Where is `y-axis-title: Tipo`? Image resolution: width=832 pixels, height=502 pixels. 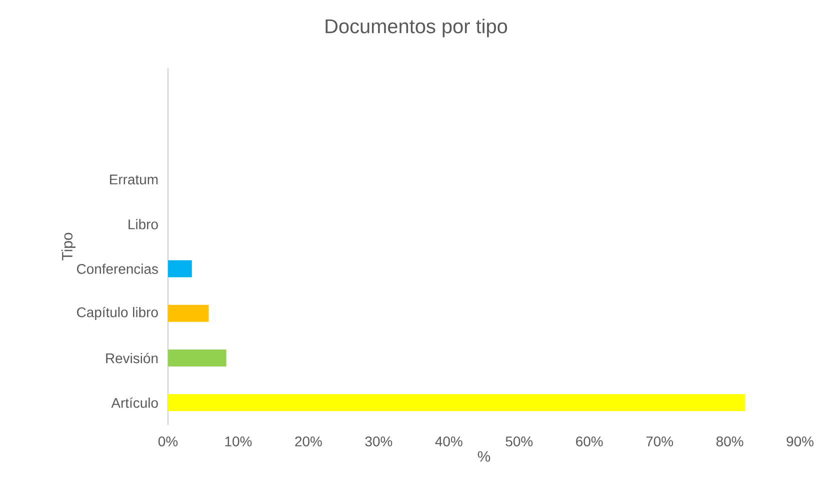 y-axis-title: Tipo is located at coordinates (69, 246).